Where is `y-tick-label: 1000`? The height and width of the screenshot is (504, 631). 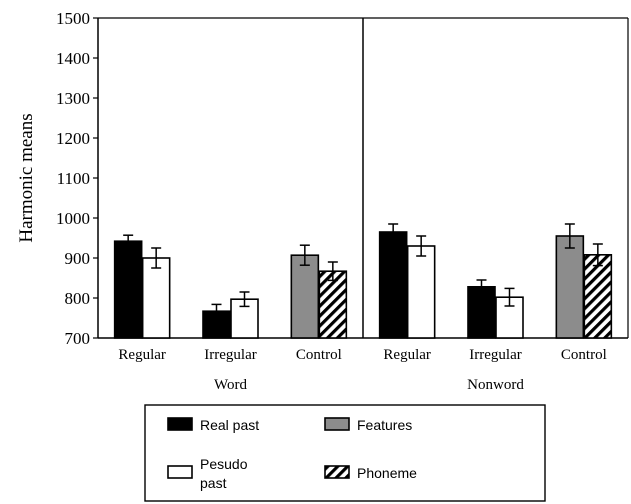
y-tick-label: 1000 is located at coordinates (73, 218).